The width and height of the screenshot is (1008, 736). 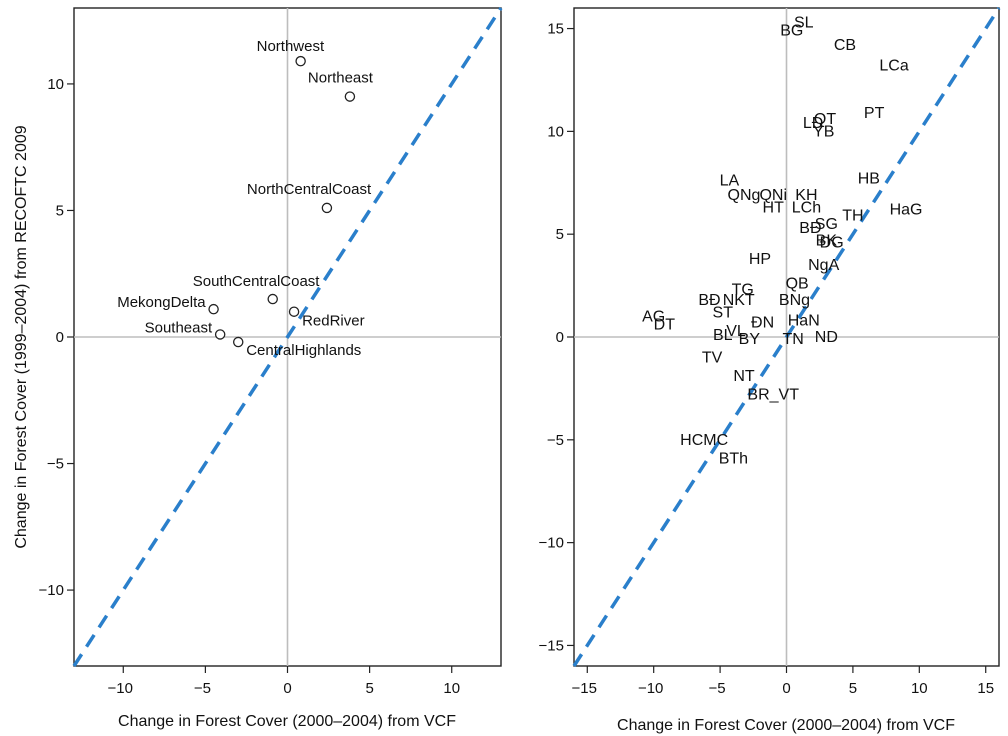 What do you see at coordinates (730, 181) in the screenshot?
I see `point-label-la-9: LA` at bounding box center [730, 181].